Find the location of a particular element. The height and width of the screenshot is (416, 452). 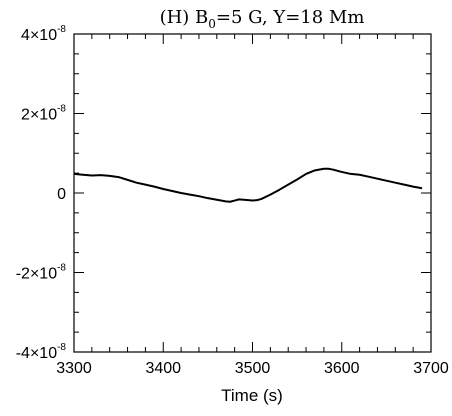

y-tick-label: -2×10⁻⁸ is located at coordinates (41, 273).